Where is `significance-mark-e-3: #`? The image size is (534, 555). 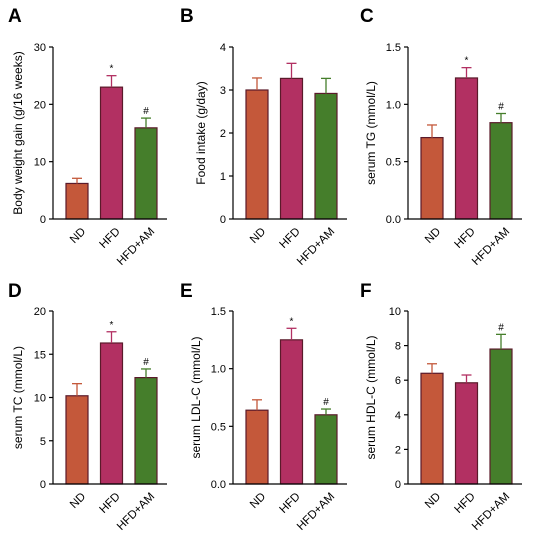 significance-mark-e-3: # is located at coordinates (326, 402).